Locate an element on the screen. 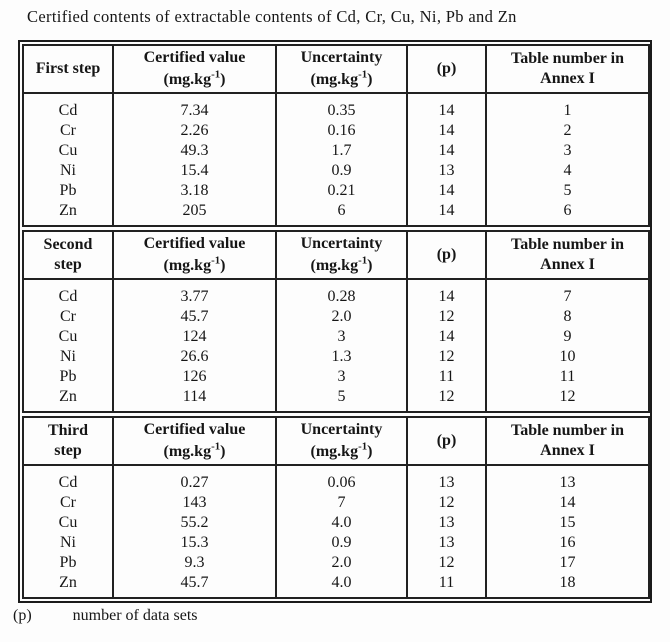 This screenshot has height=642, width=670. cell-table-number: 18 is located at coordinates (567, 585).